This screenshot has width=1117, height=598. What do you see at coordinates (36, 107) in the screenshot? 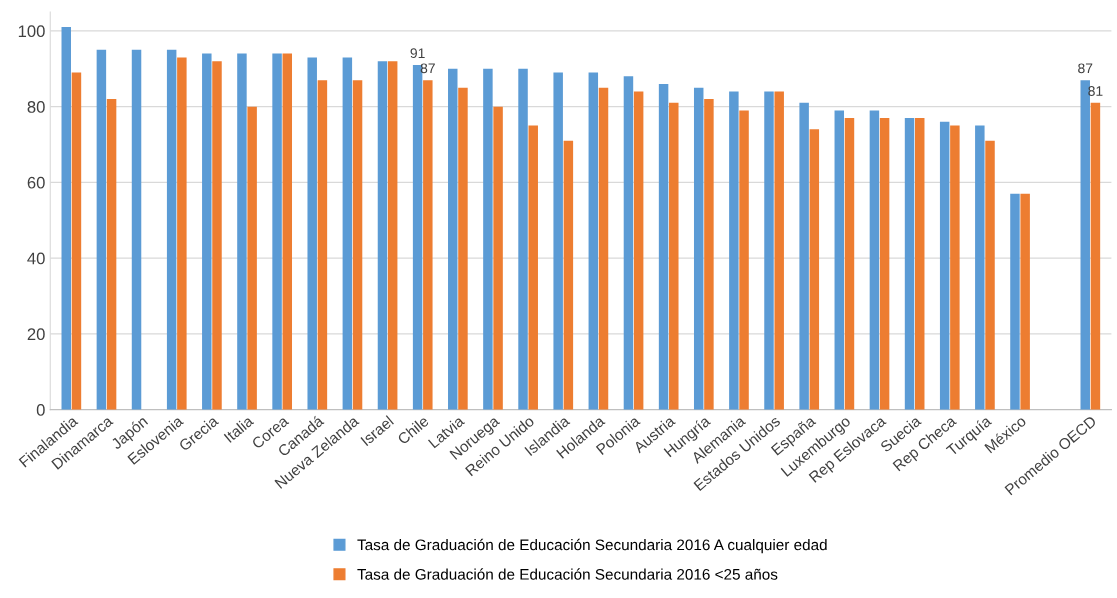
I see `y-tick-label: 80` at bounding box center [36, 107].